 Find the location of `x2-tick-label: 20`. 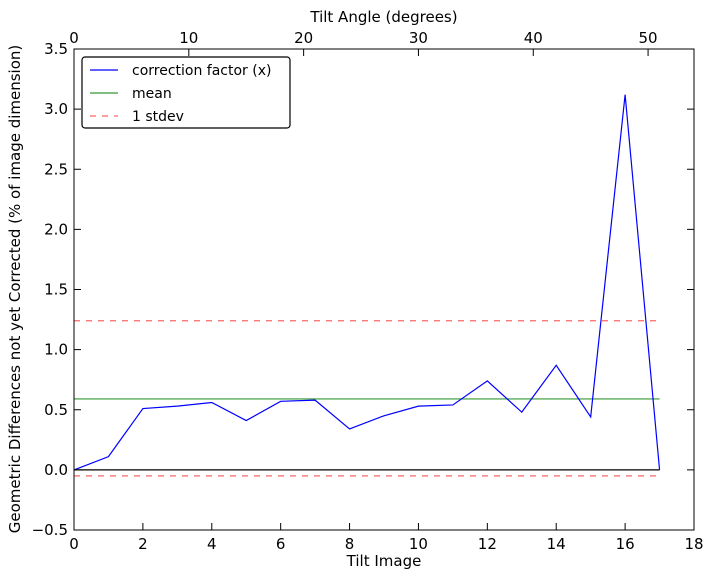

x2-tick-label: 20 is located at coordinates (303, 38).